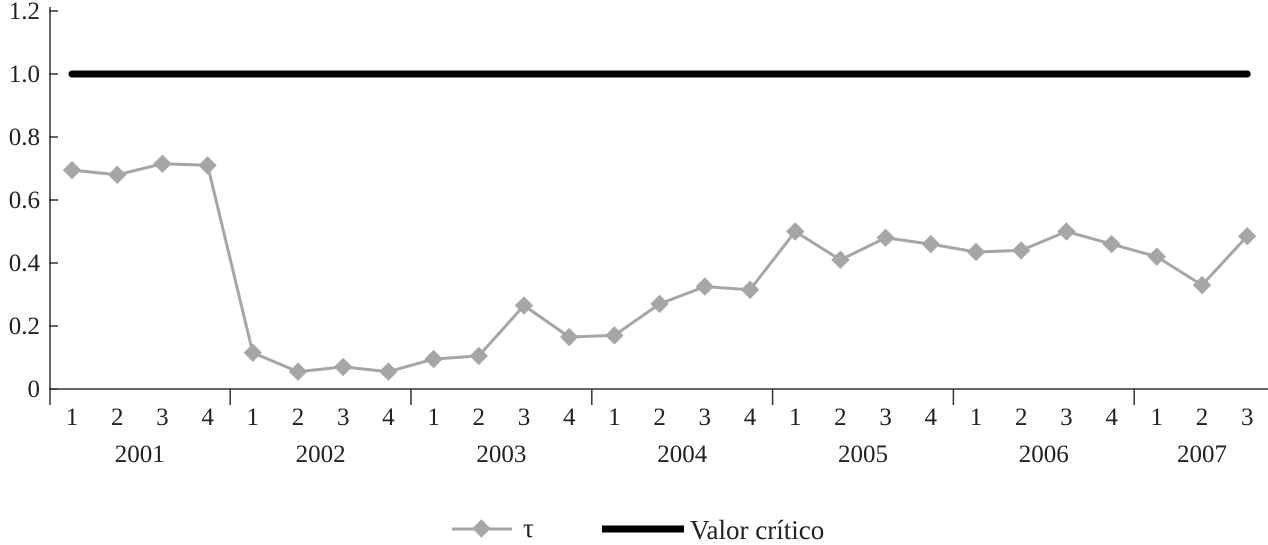 The height and width of the screenshot is (545, 1268). Describe the element at coordinates (501, 454) in the screenshot. I see `x-year-label: 2003` at that location.